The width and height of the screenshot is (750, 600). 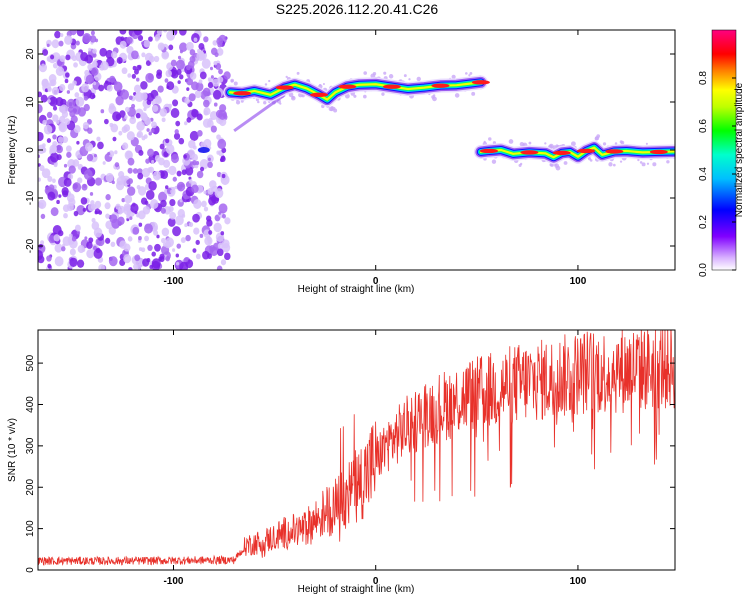 What do you see at coordinates (449, 120) in the screenshot?
I see `spectrogram-ridge` at bounding box center [449, 120].